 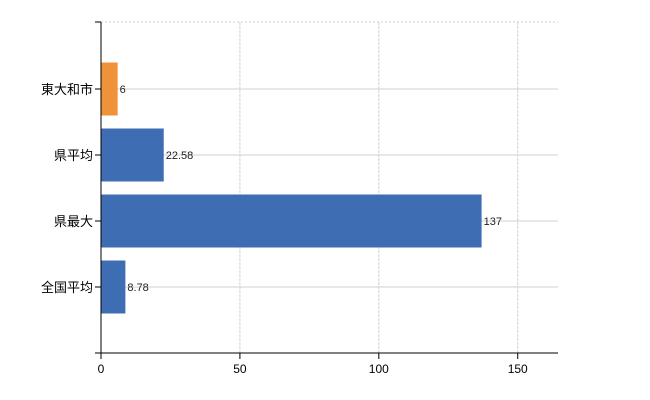 I want to click on category-label: 県最大, so click(x=73, y=222).